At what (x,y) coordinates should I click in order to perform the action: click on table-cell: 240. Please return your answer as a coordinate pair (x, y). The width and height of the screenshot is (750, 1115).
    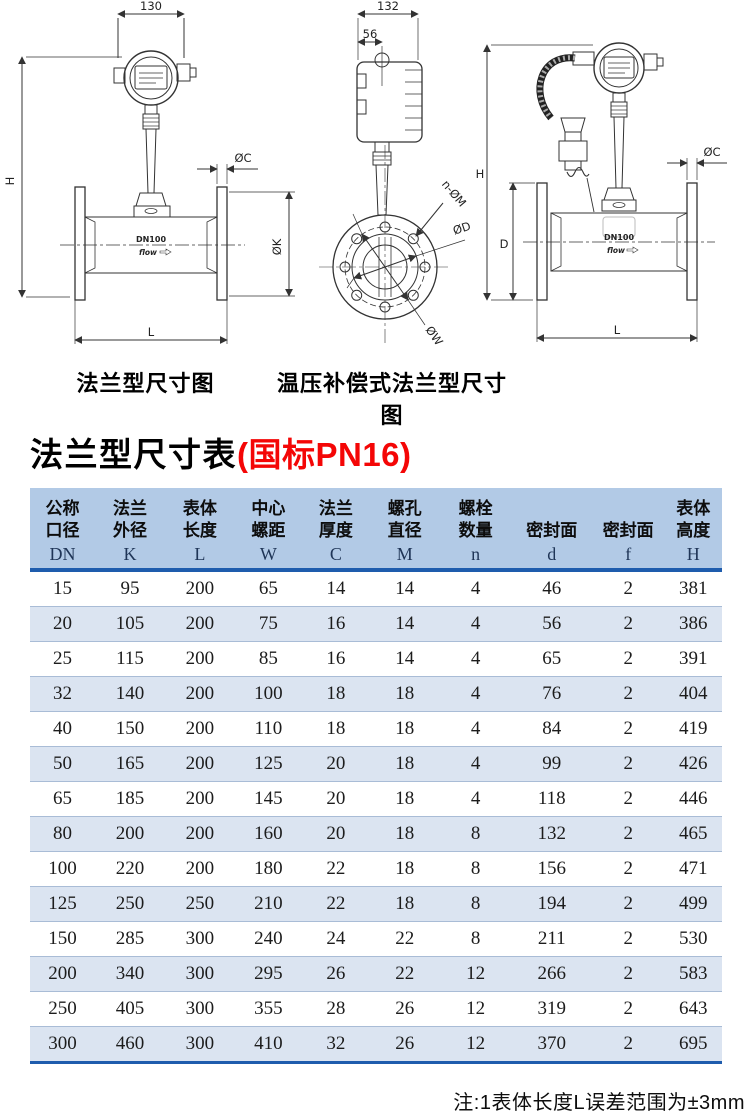
    Looking at the image, I should click on (268, 939).